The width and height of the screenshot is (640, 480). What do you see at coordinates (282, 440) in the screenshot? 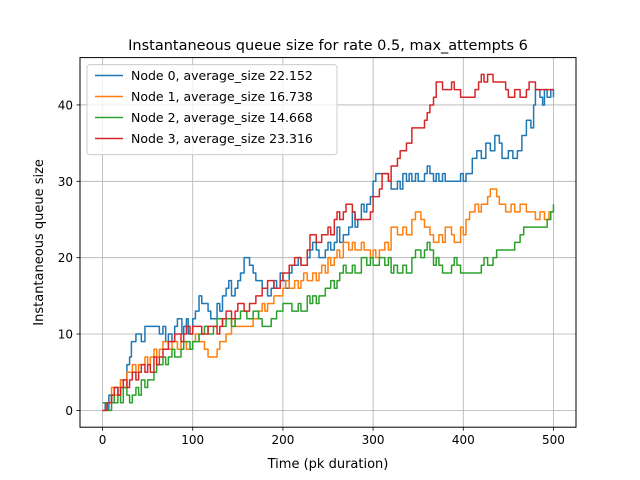
I see `x-tick-label: 200` at bounding box center [282, 440].